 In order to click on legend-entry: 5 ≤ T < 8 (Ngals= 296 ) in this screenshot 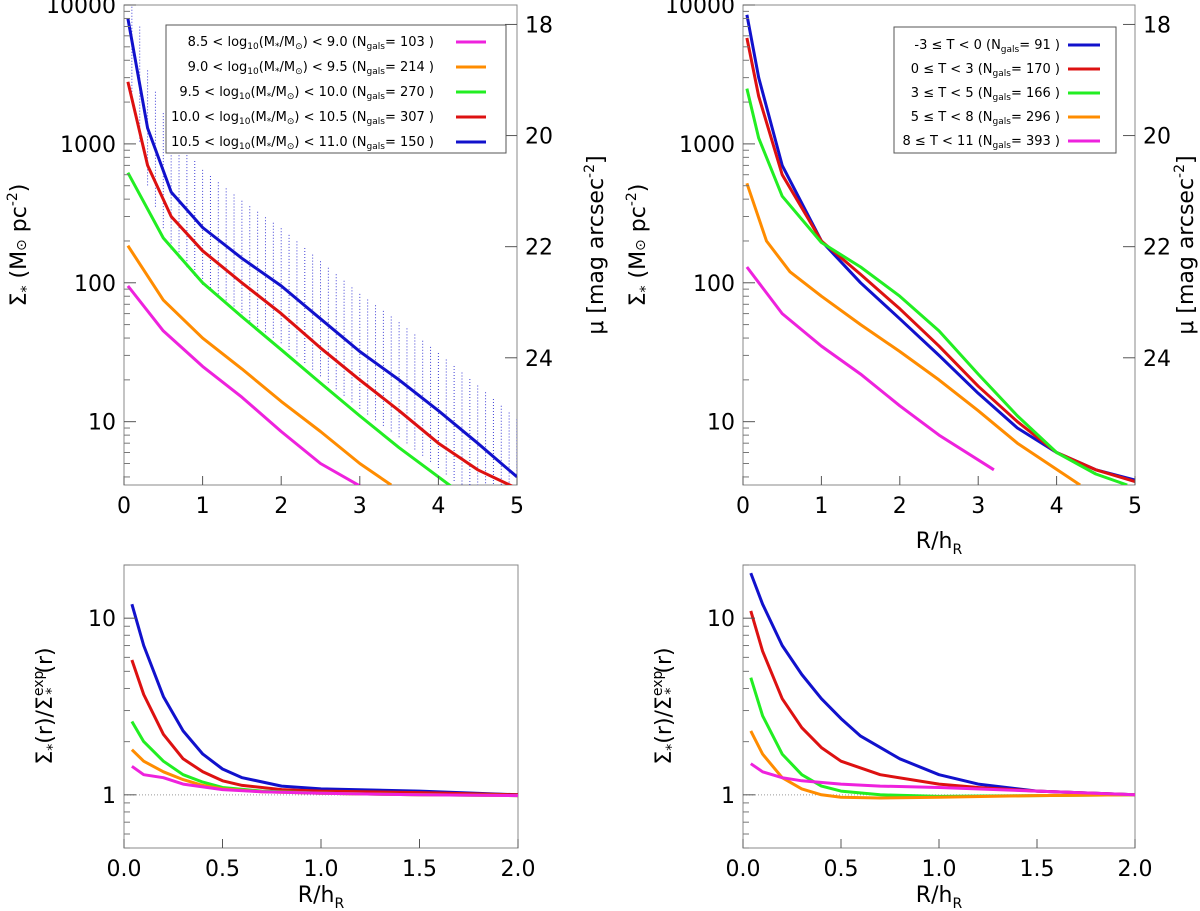, I will do `click(1005, 118)`.